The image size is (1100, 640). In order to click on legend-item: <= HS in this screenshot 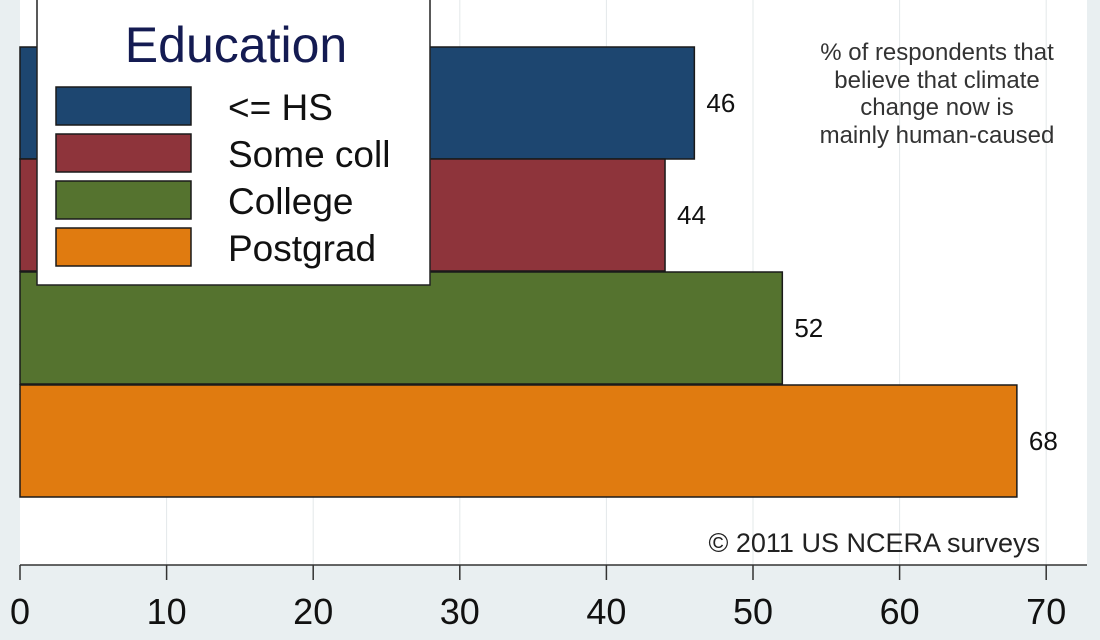, I will do `click(194, 107)`.